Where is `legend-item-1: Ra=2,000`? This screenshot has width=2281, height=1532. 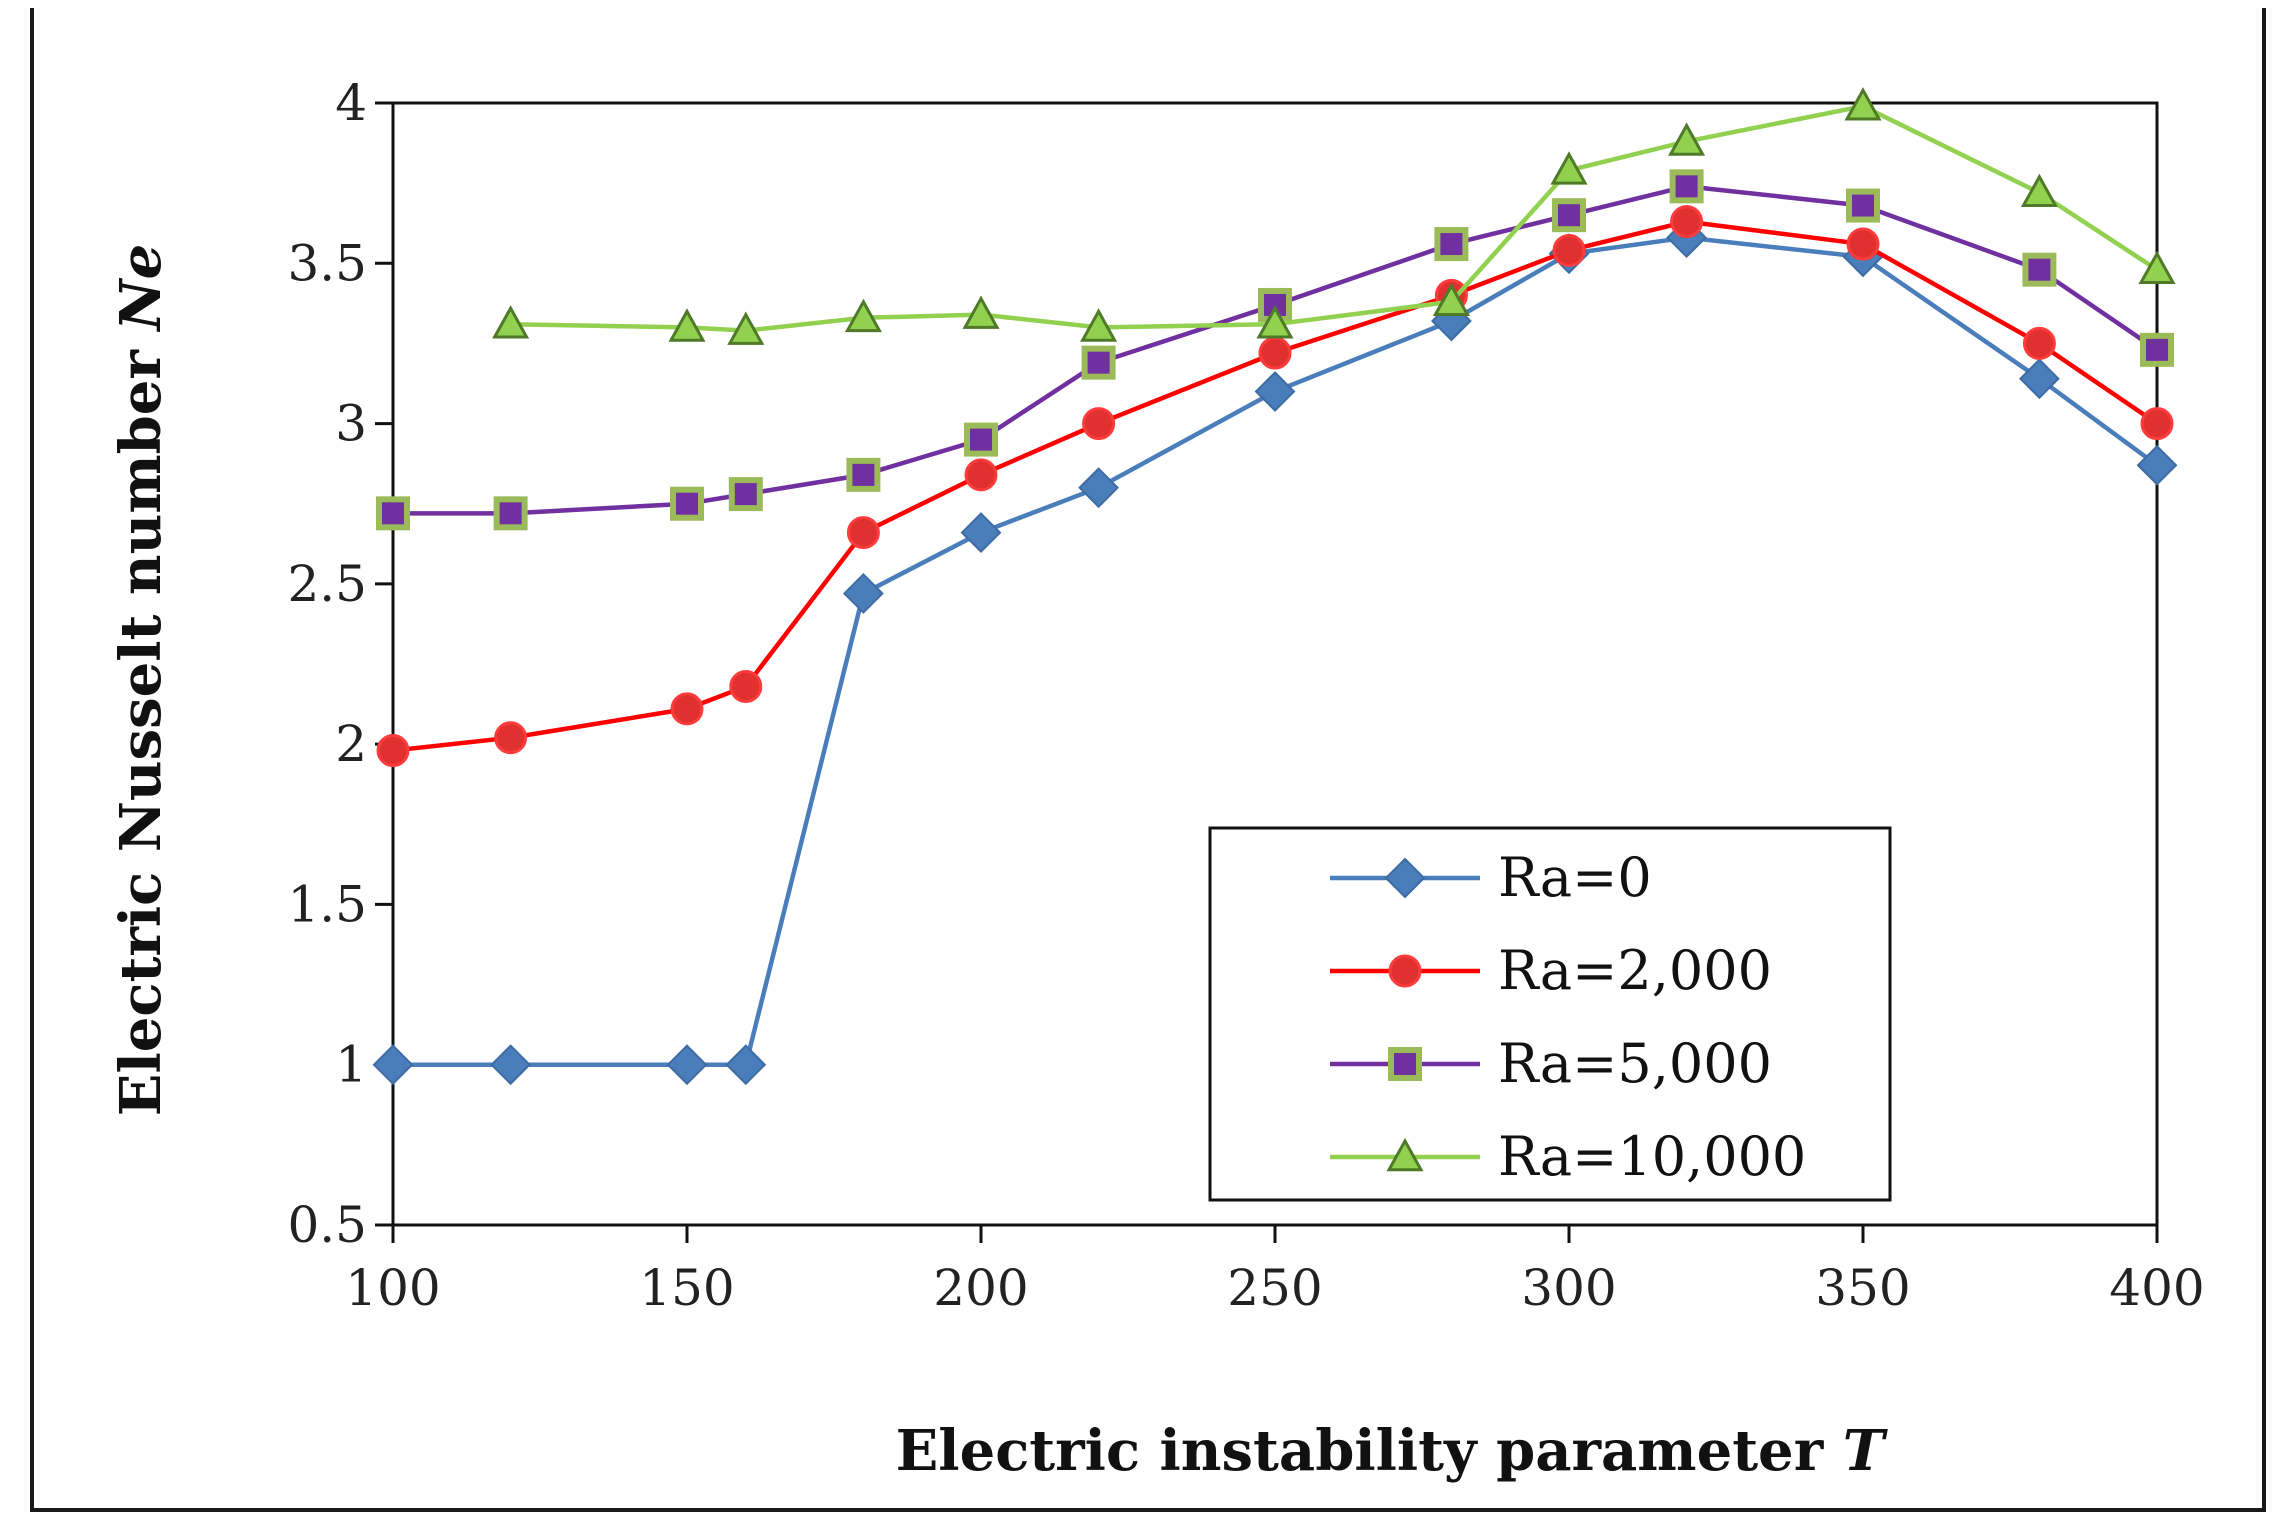
legend-item-1: Ra=2,000 is located at coordinates (1551, 970).